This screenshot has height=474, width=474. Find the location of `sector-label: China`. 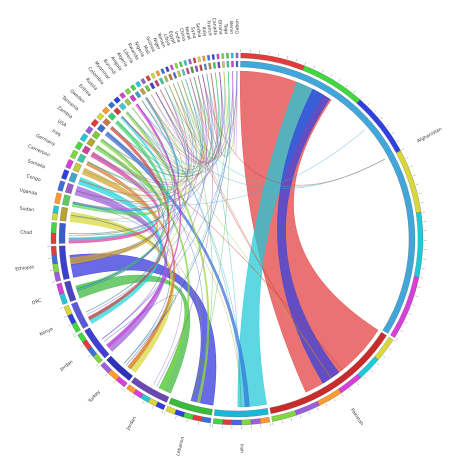

sector-label: China is located at coordinates (182, 35).